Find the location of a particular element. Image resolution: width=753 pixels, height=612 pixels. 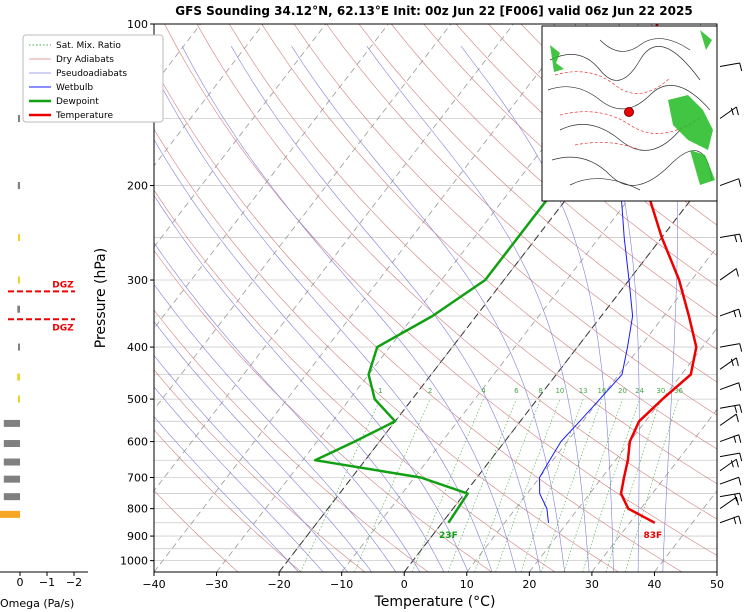

x-tick-label: −40 is located at coordinates (153, 584).